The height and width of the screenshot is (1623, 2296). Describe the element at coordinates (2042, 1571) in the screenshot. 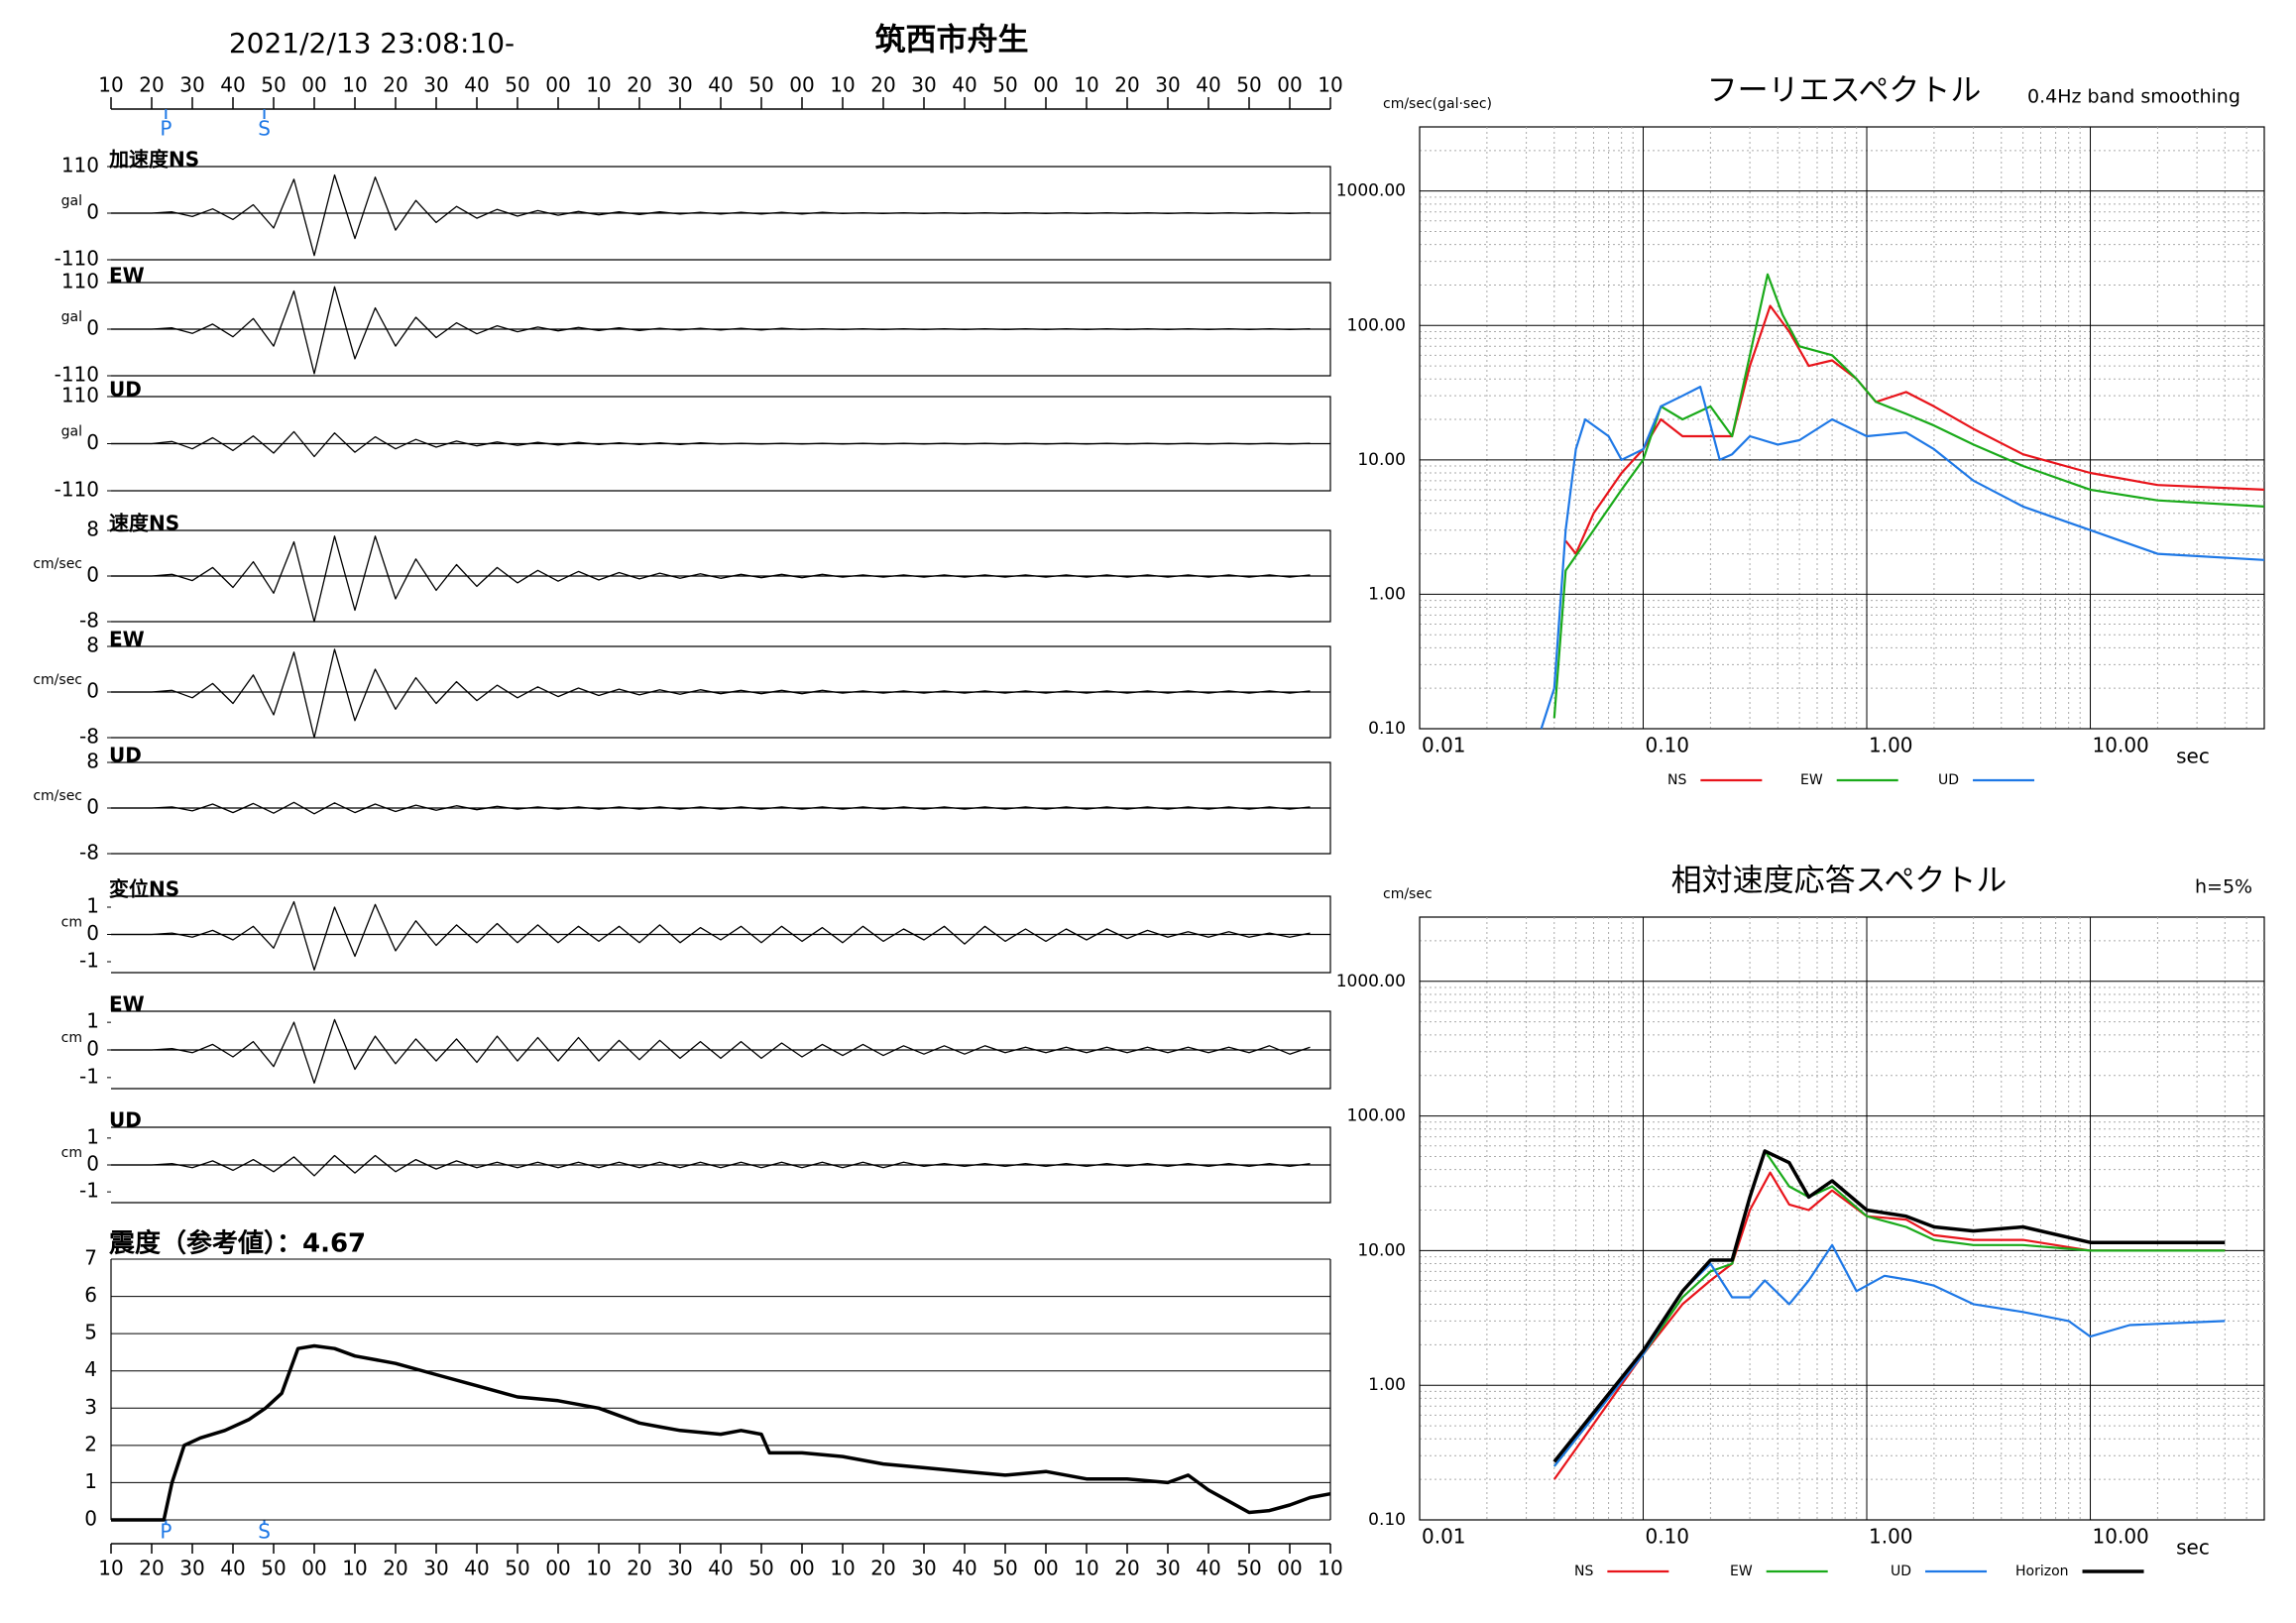

I see `legend-label: Horizon` at that location.